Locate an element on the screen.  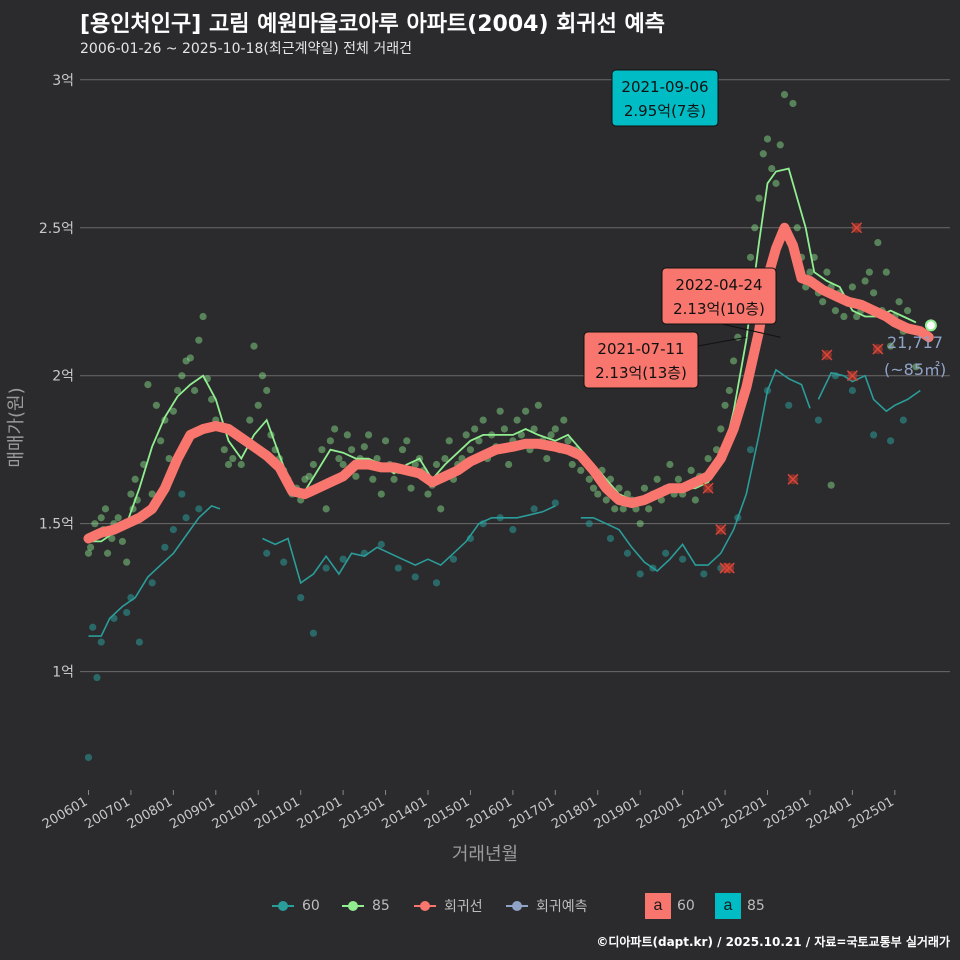
legend-item-60: 60 is located at coordinates (295, 906).